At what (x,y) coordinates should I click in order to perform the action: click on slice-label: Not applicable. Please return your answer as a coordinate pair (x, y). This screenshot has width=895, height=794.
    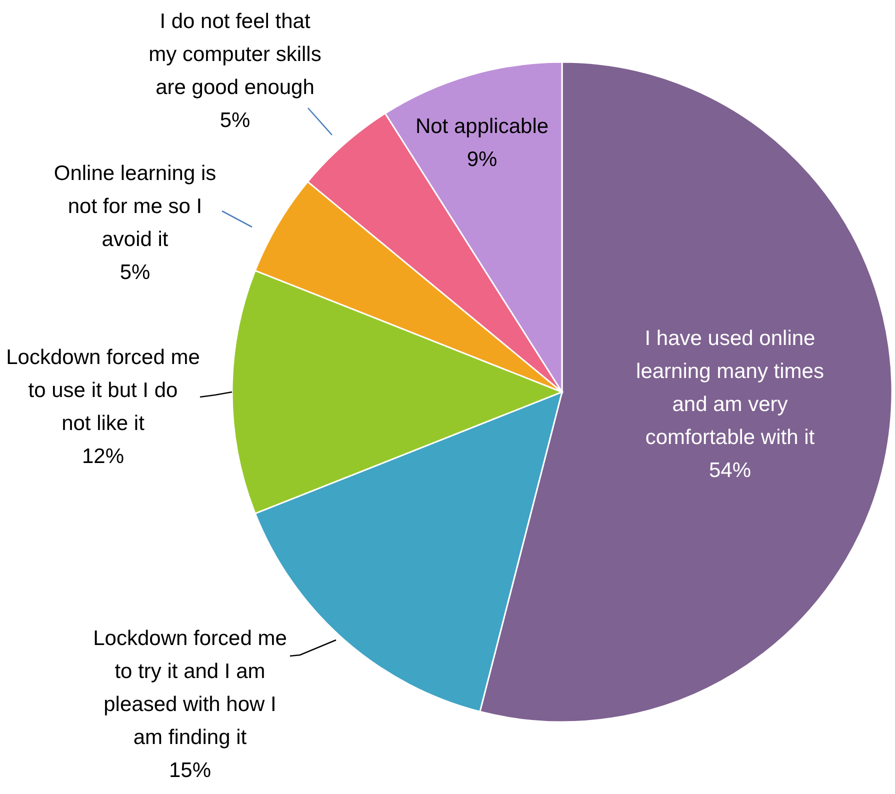
    Looking at the image, I should click on (482, 126).